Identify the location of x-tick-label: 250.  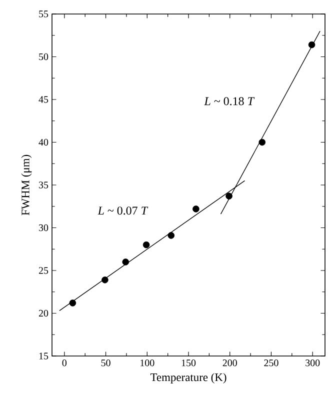
(271, 363).